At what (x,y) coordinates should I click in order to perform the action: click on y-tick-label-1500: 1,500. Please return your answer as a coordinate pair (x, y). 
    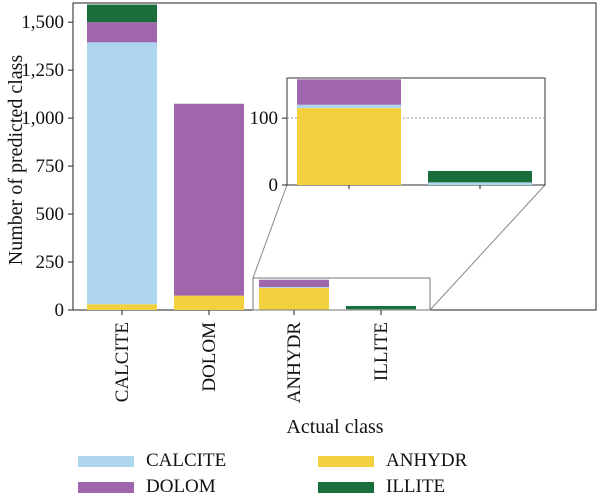
    Looking at the image, I should click on (42, 22).